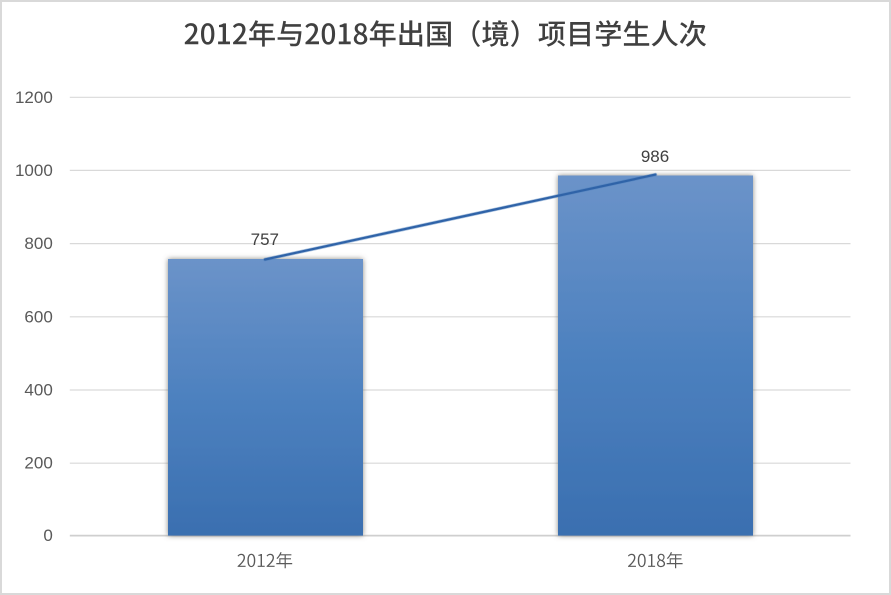 The height and width of the screenshot is (595, 891). Describe the element at coordinates (38, 243) in the screenshot. I see `svg-text: 800` at that location.